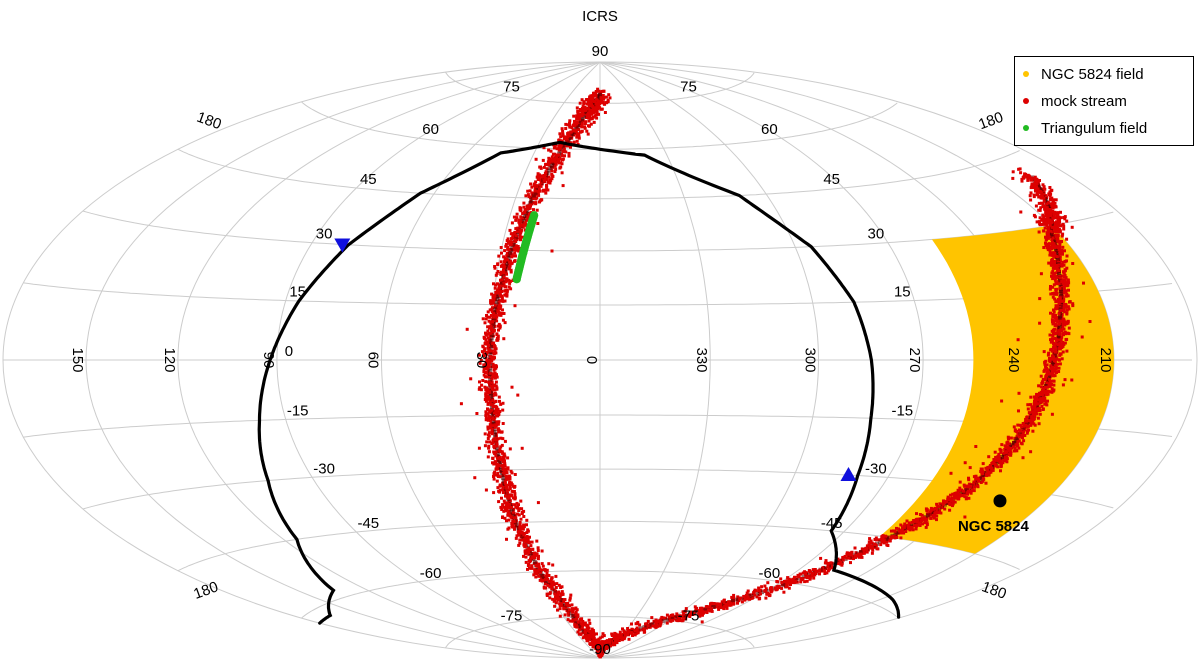  Describe the element at coordinates (914, 359) in the screenshot. I see `longitude-label: 270` at that location.